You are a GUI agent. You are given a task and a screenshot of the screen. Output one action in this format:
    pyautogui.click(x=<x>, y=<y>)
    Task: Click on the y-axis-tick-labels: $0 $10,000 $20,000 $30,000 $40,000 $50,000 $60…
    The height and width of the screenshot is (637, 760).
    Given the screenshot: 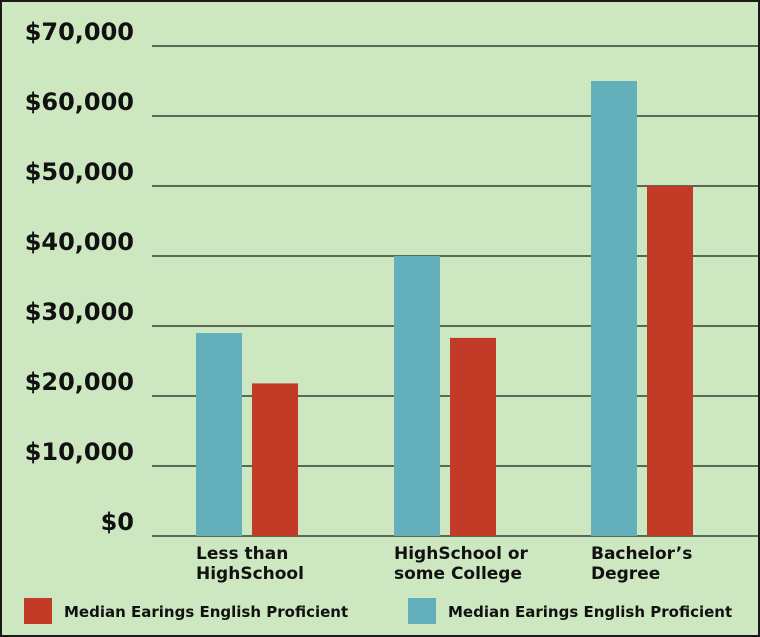 What is the action you would take?
    pyautogui.click(x=79, y=277)
    